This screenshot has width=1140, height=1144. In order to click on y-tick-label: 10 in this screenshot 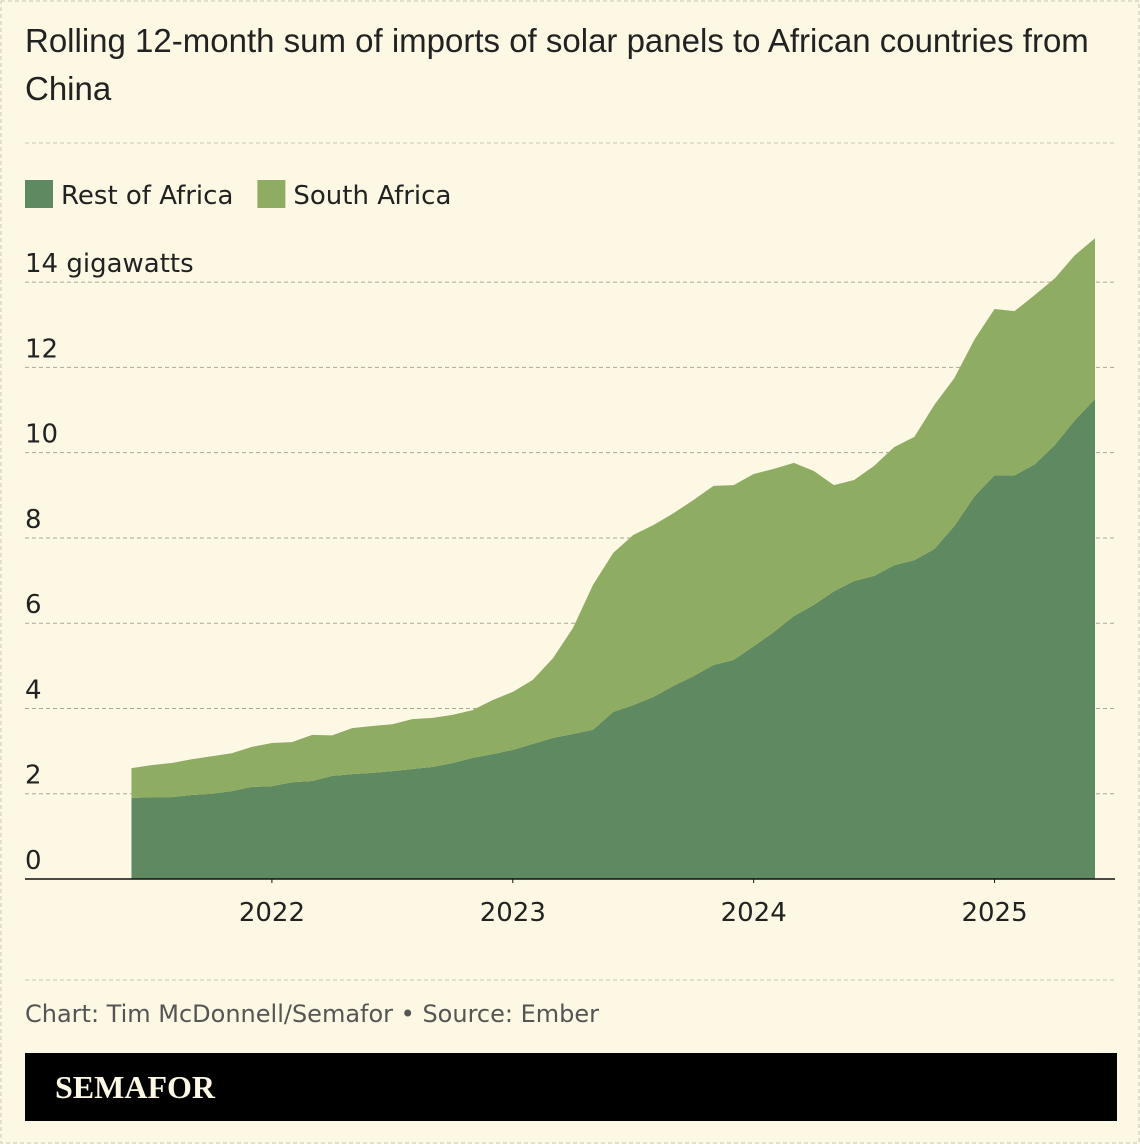, I will do `click(41, 435)`.